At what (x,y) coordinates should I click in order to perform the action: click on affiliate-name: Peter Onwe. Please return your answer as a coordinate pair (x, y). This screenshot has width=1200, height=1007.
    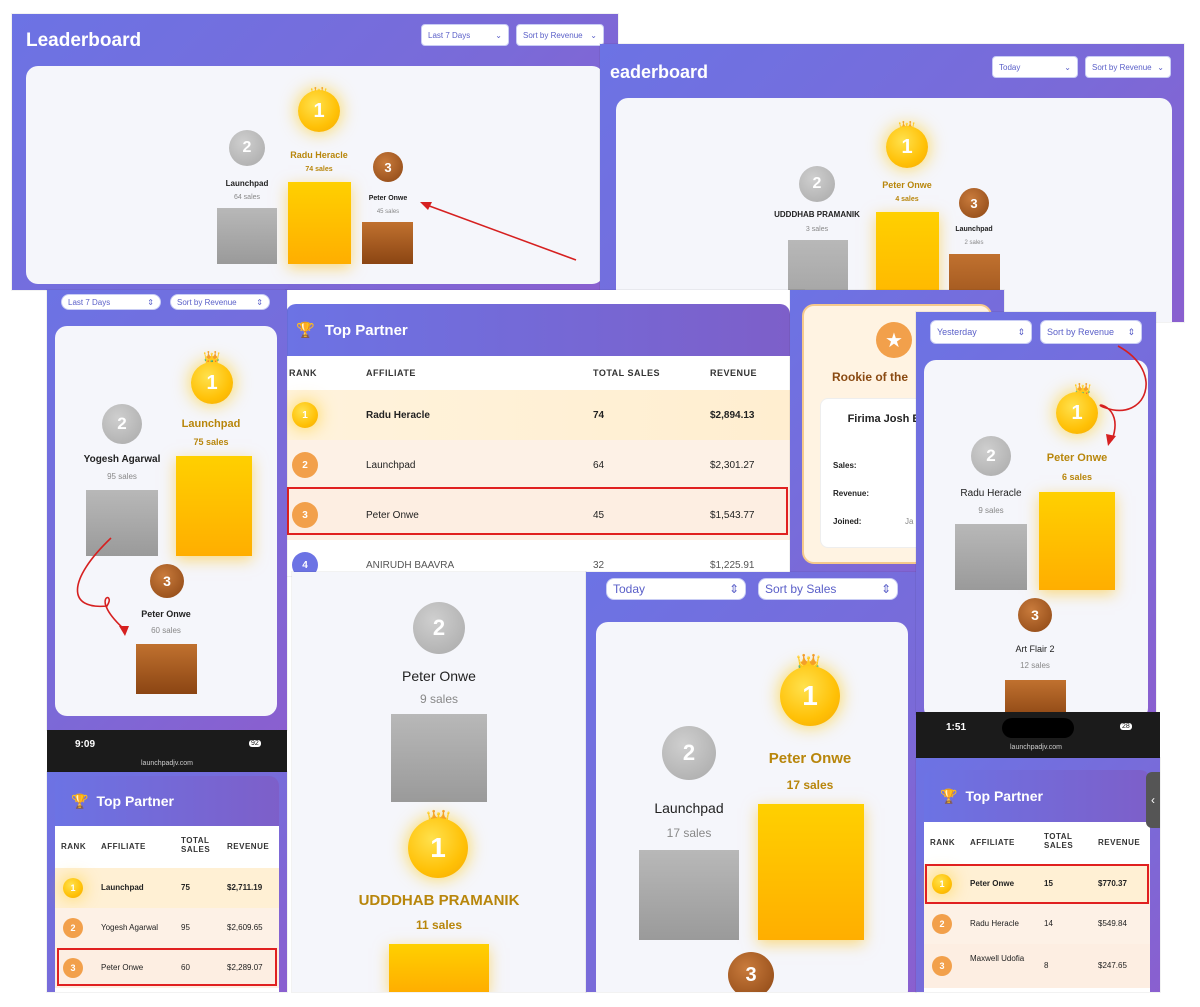
    Looking at the image, I should click on (392, 515).